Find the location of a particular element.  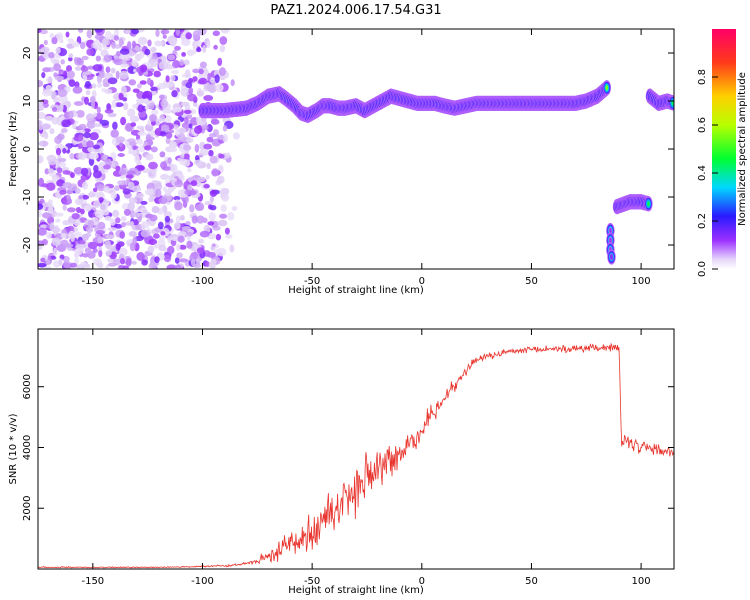

figure-title: PAZ1.2024.006.17.54.G31 is located at coordinates (355, 10).